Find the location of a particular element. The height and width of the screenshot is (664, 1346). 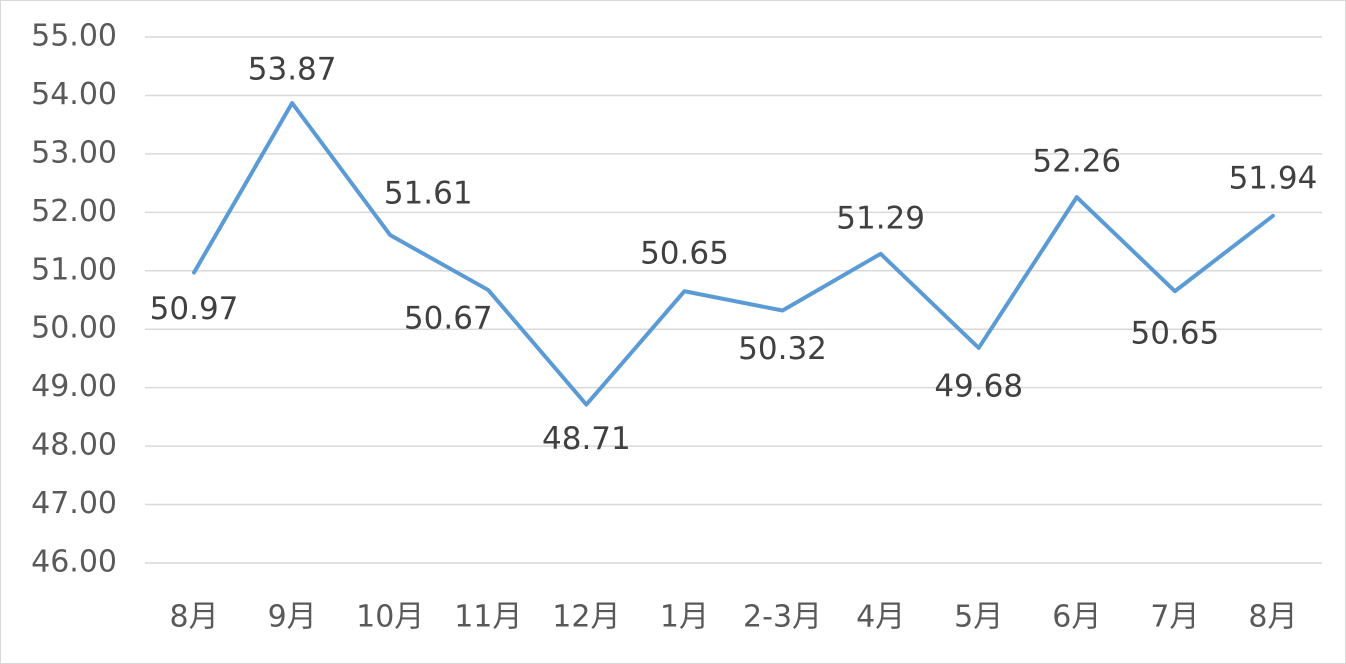

y-tick-label: 49.00 is located at coordinates (74, 386).